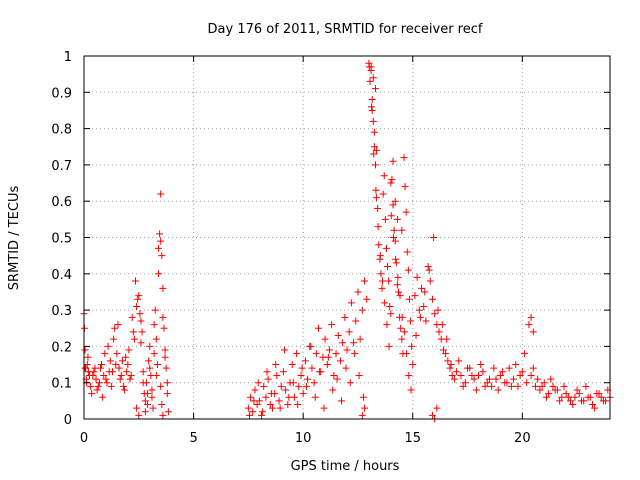 This screenshot has height=480, width=640. Describe the element at coordinates (412, 438) in the screenshot. I see `x-tick-label: 15` at that location.